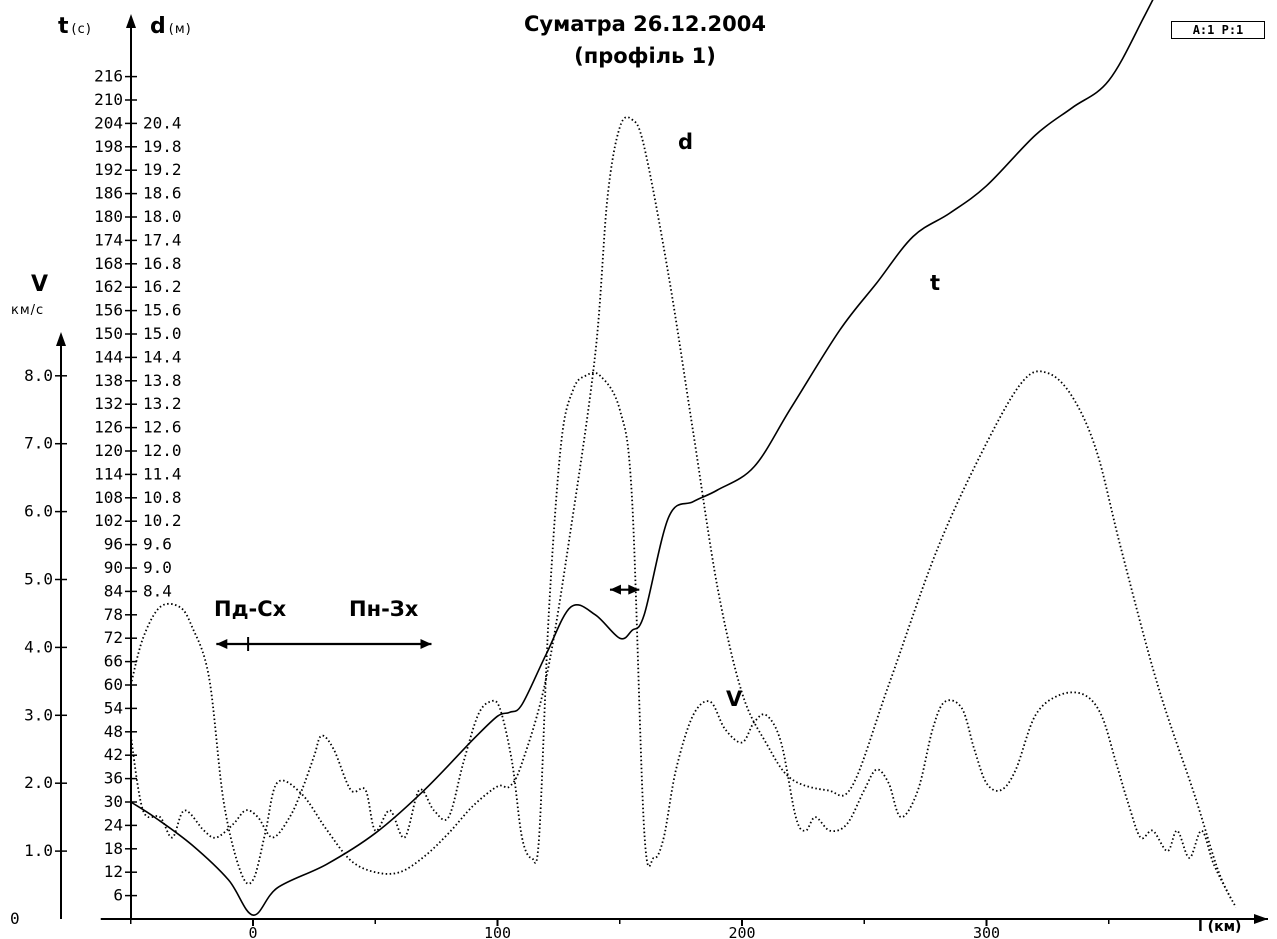  Describe the element at coordinates (741, 931) in the screenshot. I see `x-tick-label: 200` at that location.